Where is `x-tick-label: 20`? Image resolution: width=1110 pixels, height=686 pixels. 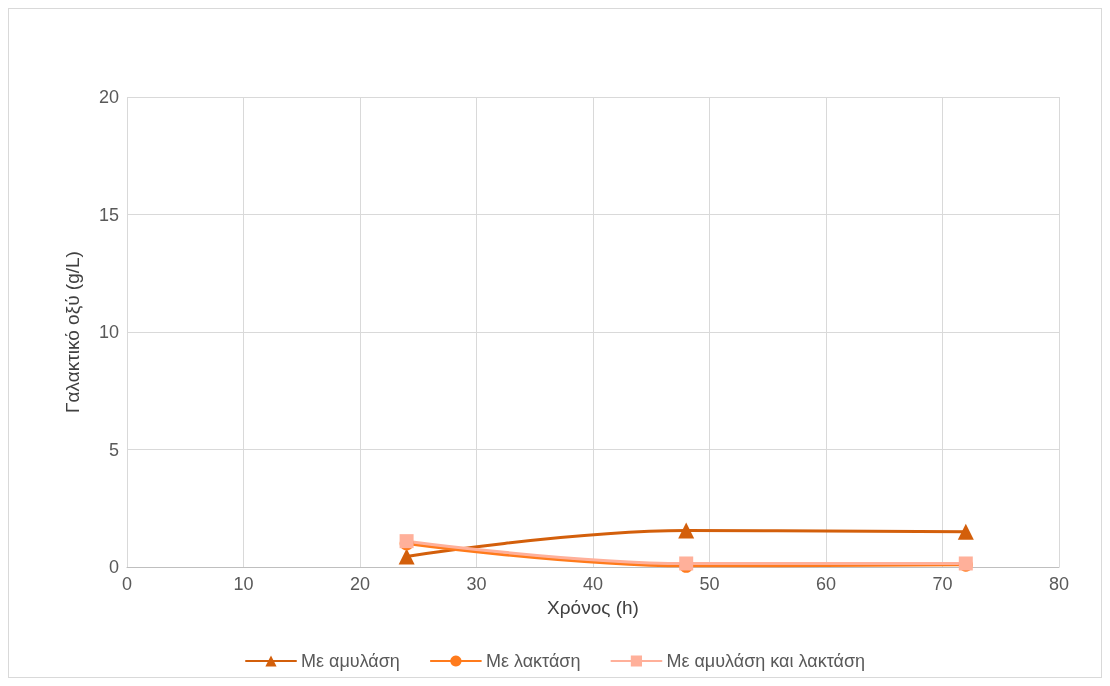
x-tick-label: 20 is located at coordinates (360, 584).